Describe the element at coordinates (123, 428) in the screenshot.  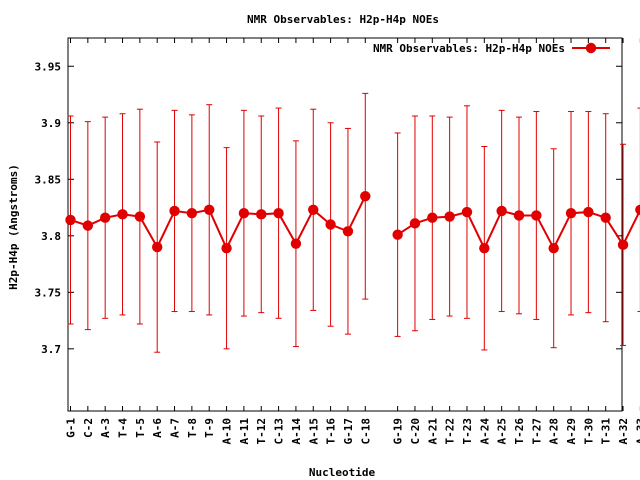
I see `x-tick-label: T-4` at that location.